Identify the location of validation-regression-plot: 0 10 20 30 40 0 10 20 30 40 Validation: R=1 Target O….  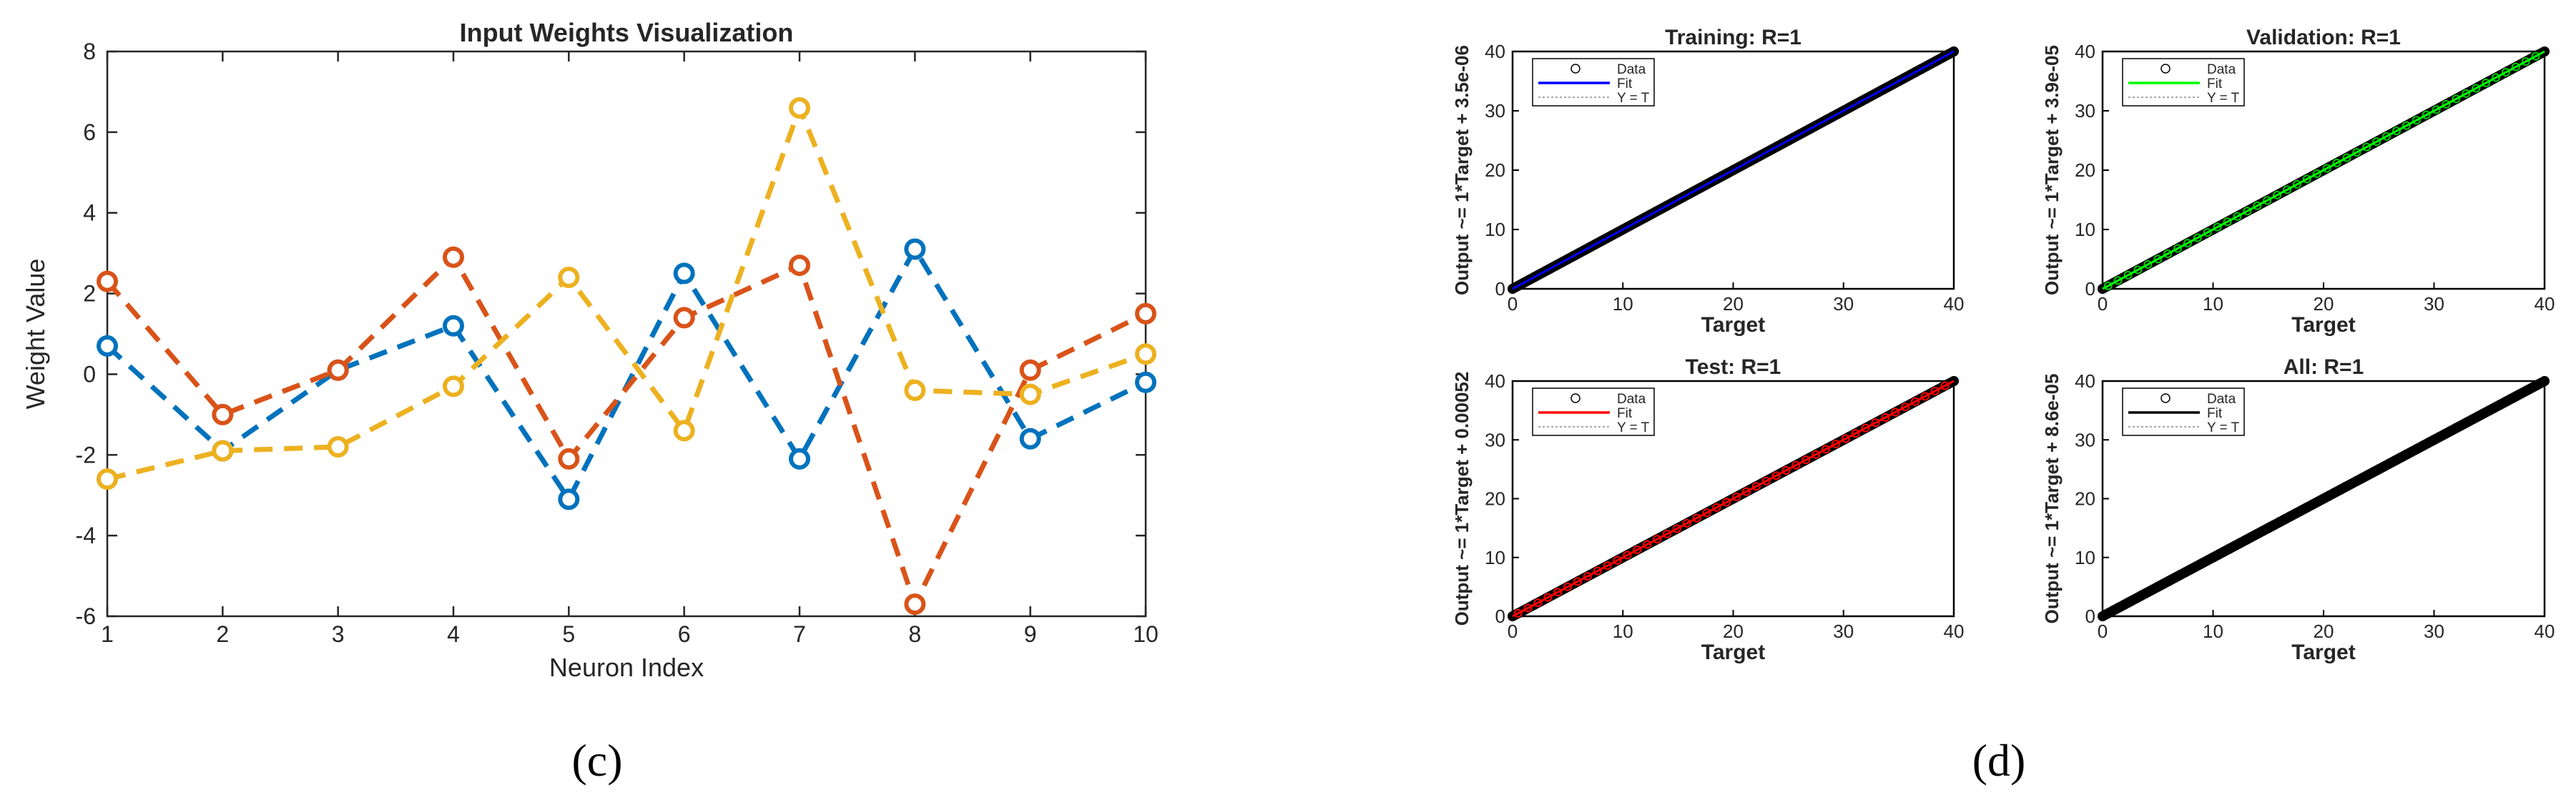
(2298, 181).